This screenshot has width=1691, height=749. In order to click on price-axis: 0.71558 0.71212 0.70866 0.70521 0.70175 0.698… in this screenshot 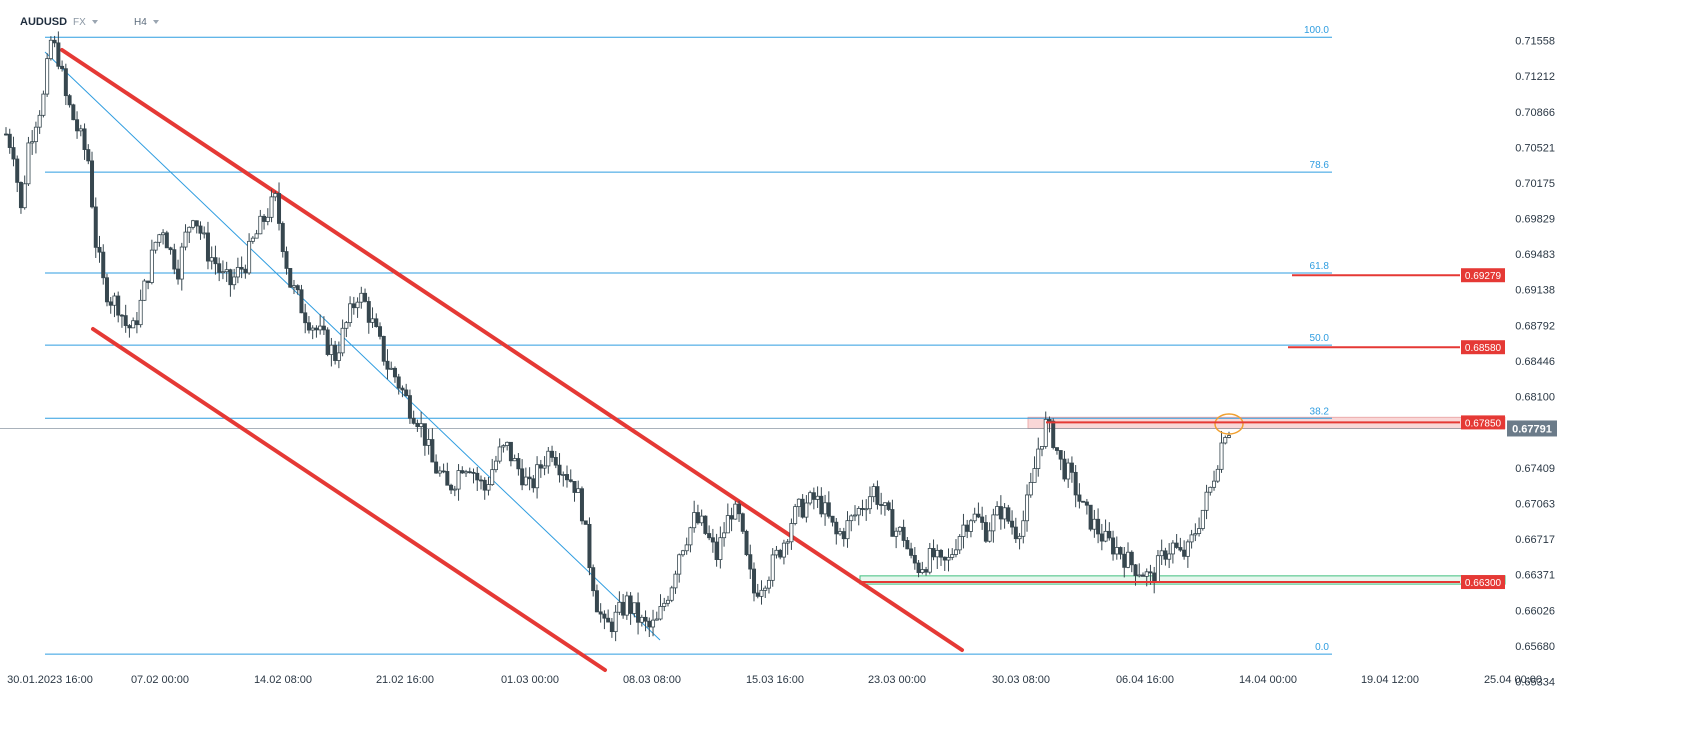, I will do `click(1535, 362)`.